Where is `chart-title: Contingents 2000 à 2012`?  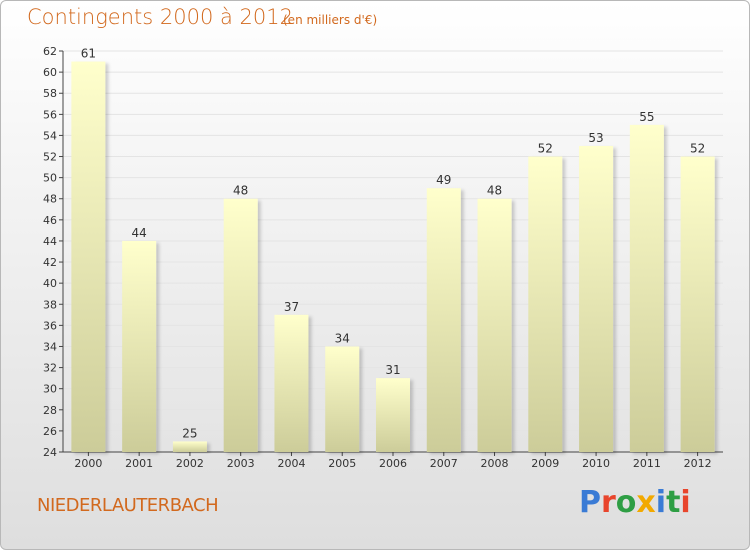 chart-title: Contingents 2000 à 2012 is located at coordinates (160, 17).